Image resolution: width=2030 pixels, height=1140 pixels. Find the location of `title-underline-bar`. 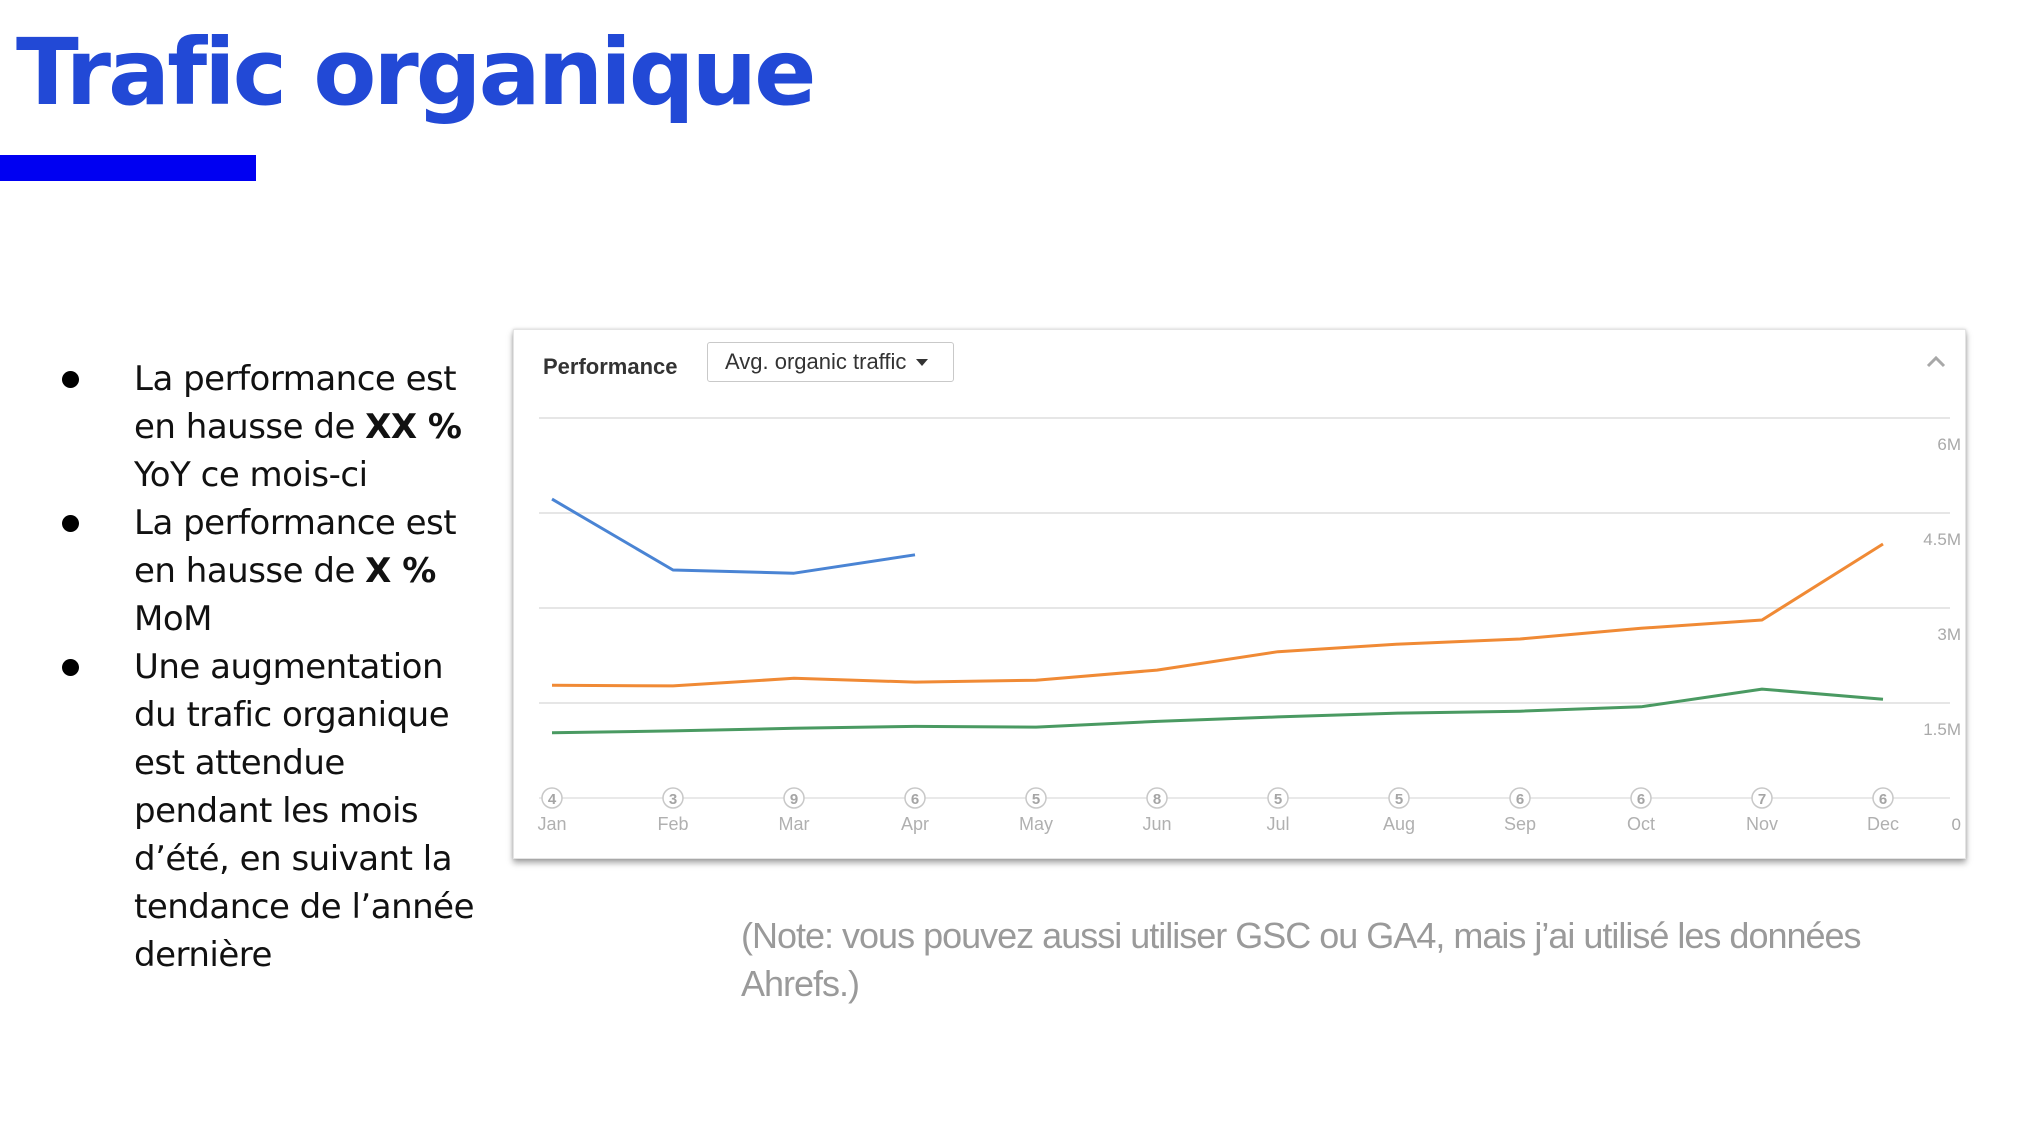

title-underline-bar is located at coordinates (128, 168).